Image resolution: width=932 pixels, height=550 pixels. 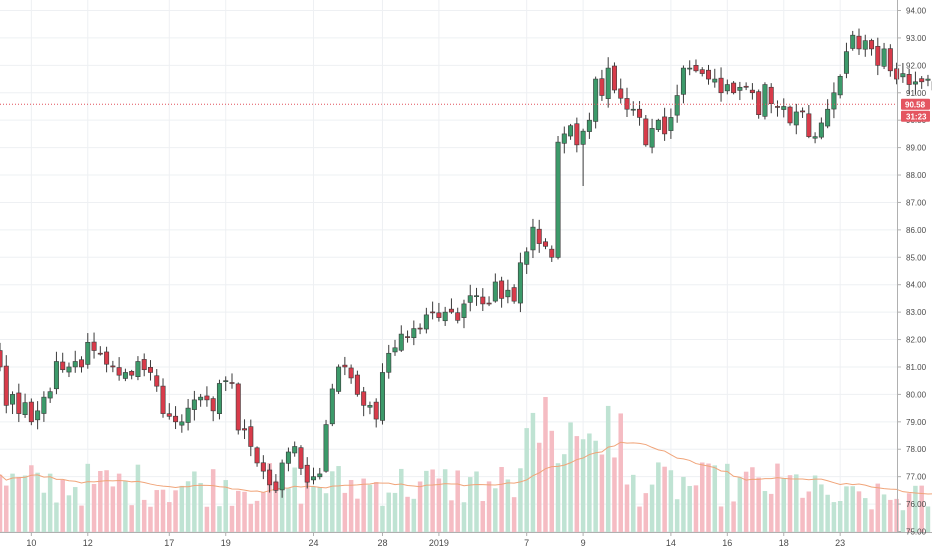 I want to click on volume-moving-average-line, so click(x=466, y=468).